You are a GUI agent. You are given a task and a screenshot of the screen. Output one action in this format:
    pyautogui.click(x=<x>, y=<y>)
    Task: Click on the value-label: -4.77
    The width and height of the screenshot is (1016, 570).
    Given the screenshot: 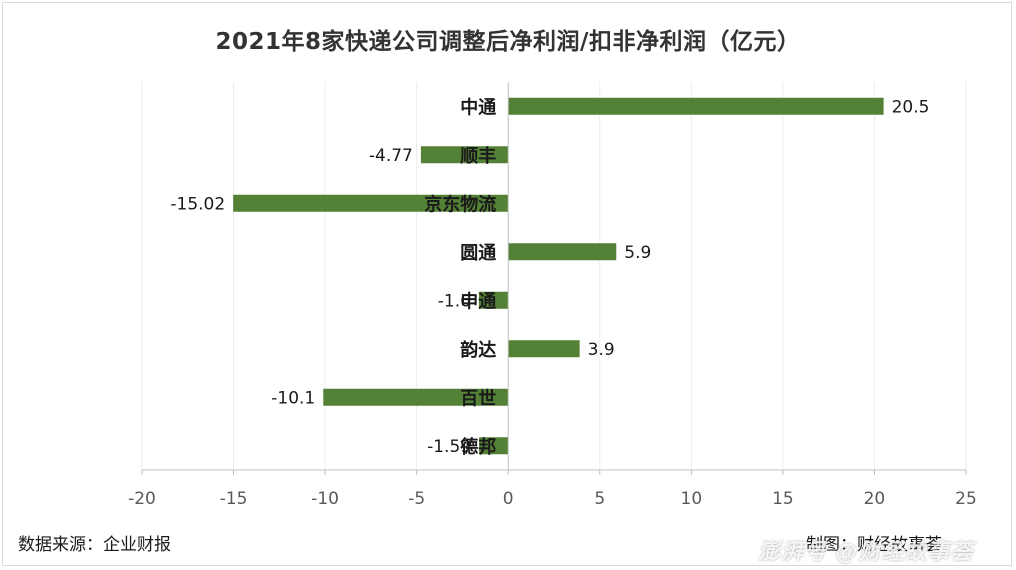 What is the action you would take?
    pyautogui.click(x=391, y=156)
    